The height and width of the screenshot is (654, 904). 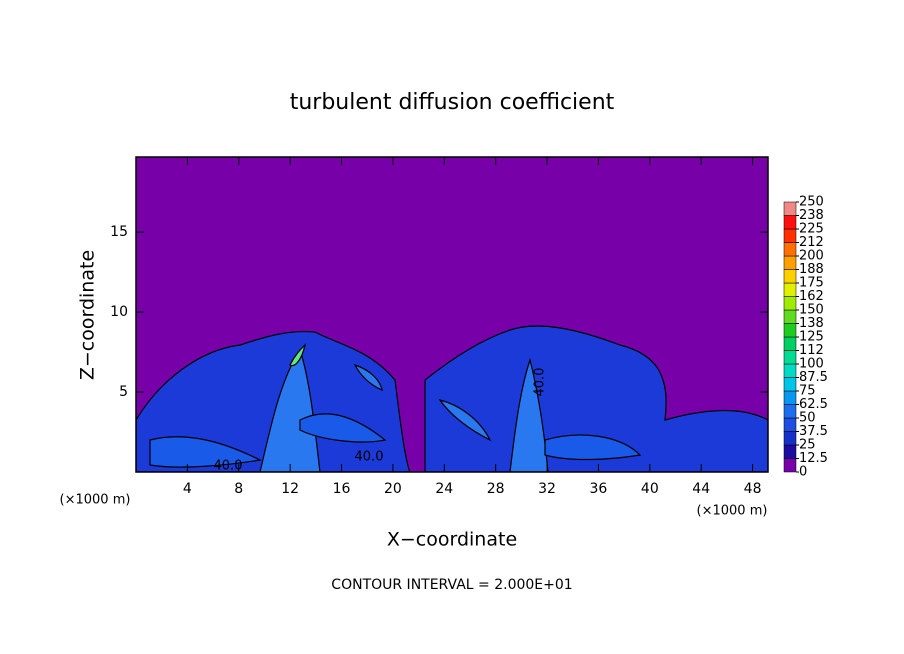 What do you see at coordinates (811, 256) in the screenshot?
I see `colorbar-label: 200` at bounding box center [811, 256].